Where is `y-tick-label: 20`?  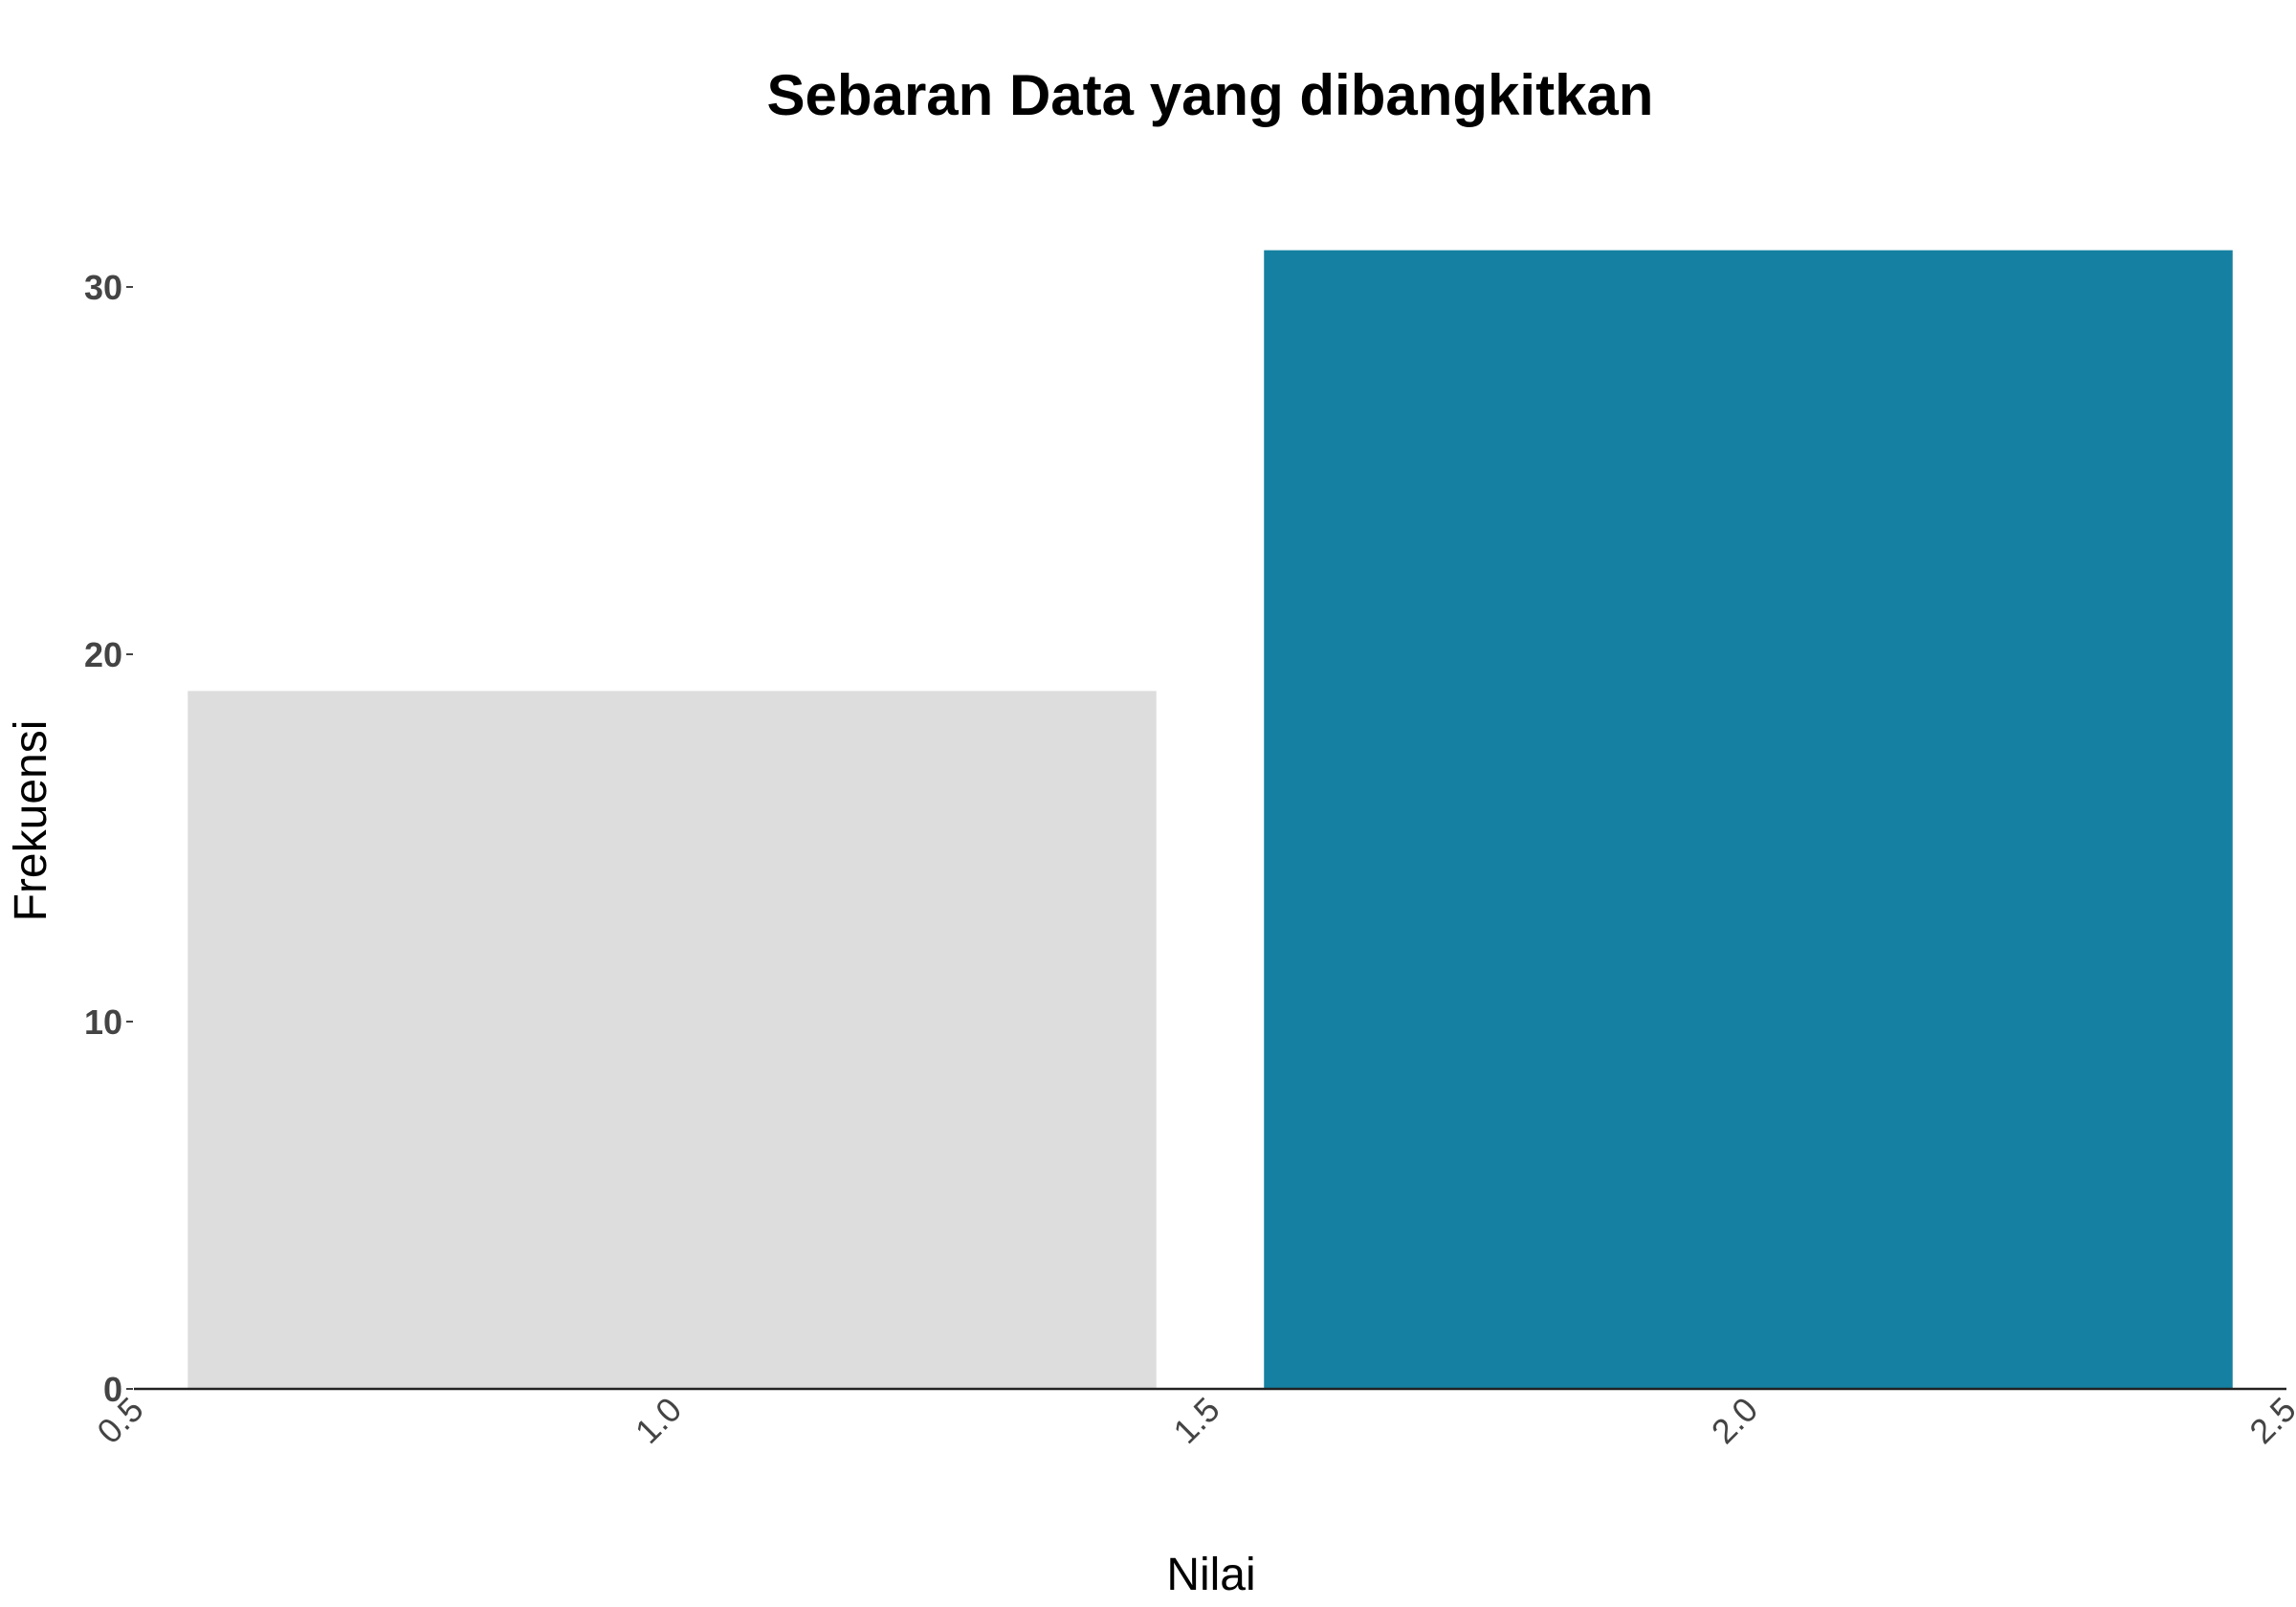 y-tick-label: 20 is located at coordinates (103, 654).